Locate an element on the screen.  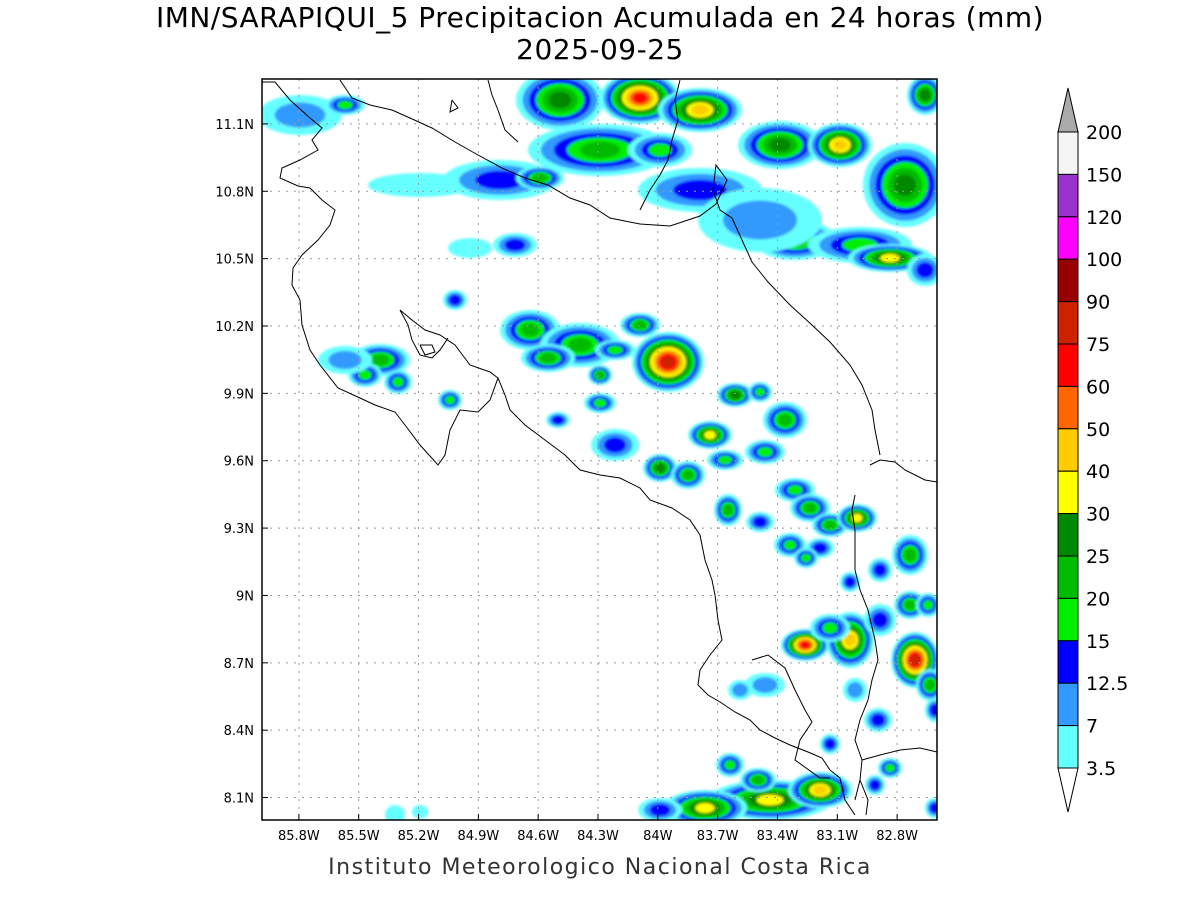
lon-tick-label: 83.7W is located at coordinates (718, 836).